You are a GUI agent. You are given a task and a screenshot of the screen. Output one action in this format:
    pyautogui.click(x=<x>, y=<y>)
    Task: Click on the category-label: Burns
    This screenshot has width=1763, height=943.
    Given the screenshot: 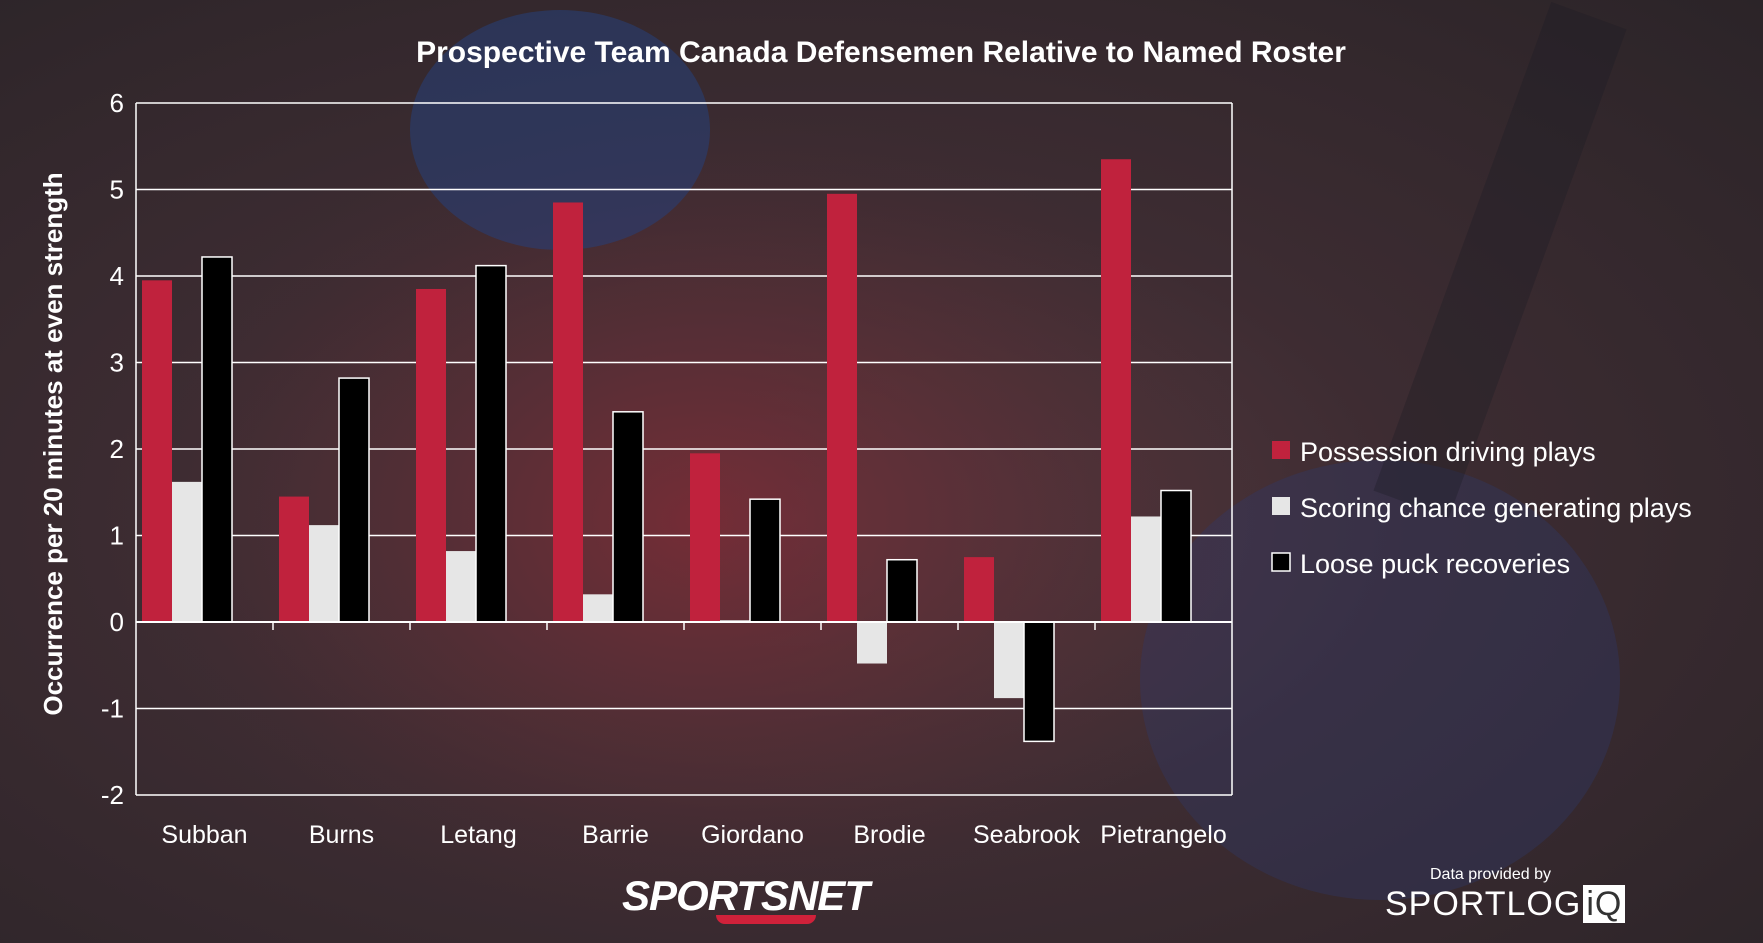 What is the action you would take?
    pyautogui.click(x=341, y=835)
    